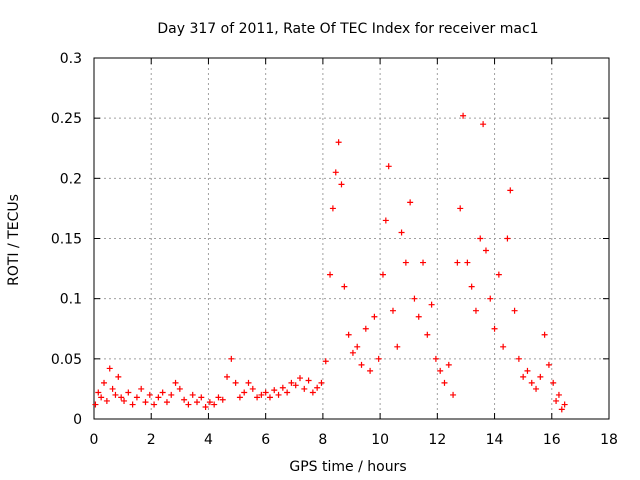 The width and height of the screenshot is (640, 480). I want to click on y-tick-label: 0.15, so click(66, 240).